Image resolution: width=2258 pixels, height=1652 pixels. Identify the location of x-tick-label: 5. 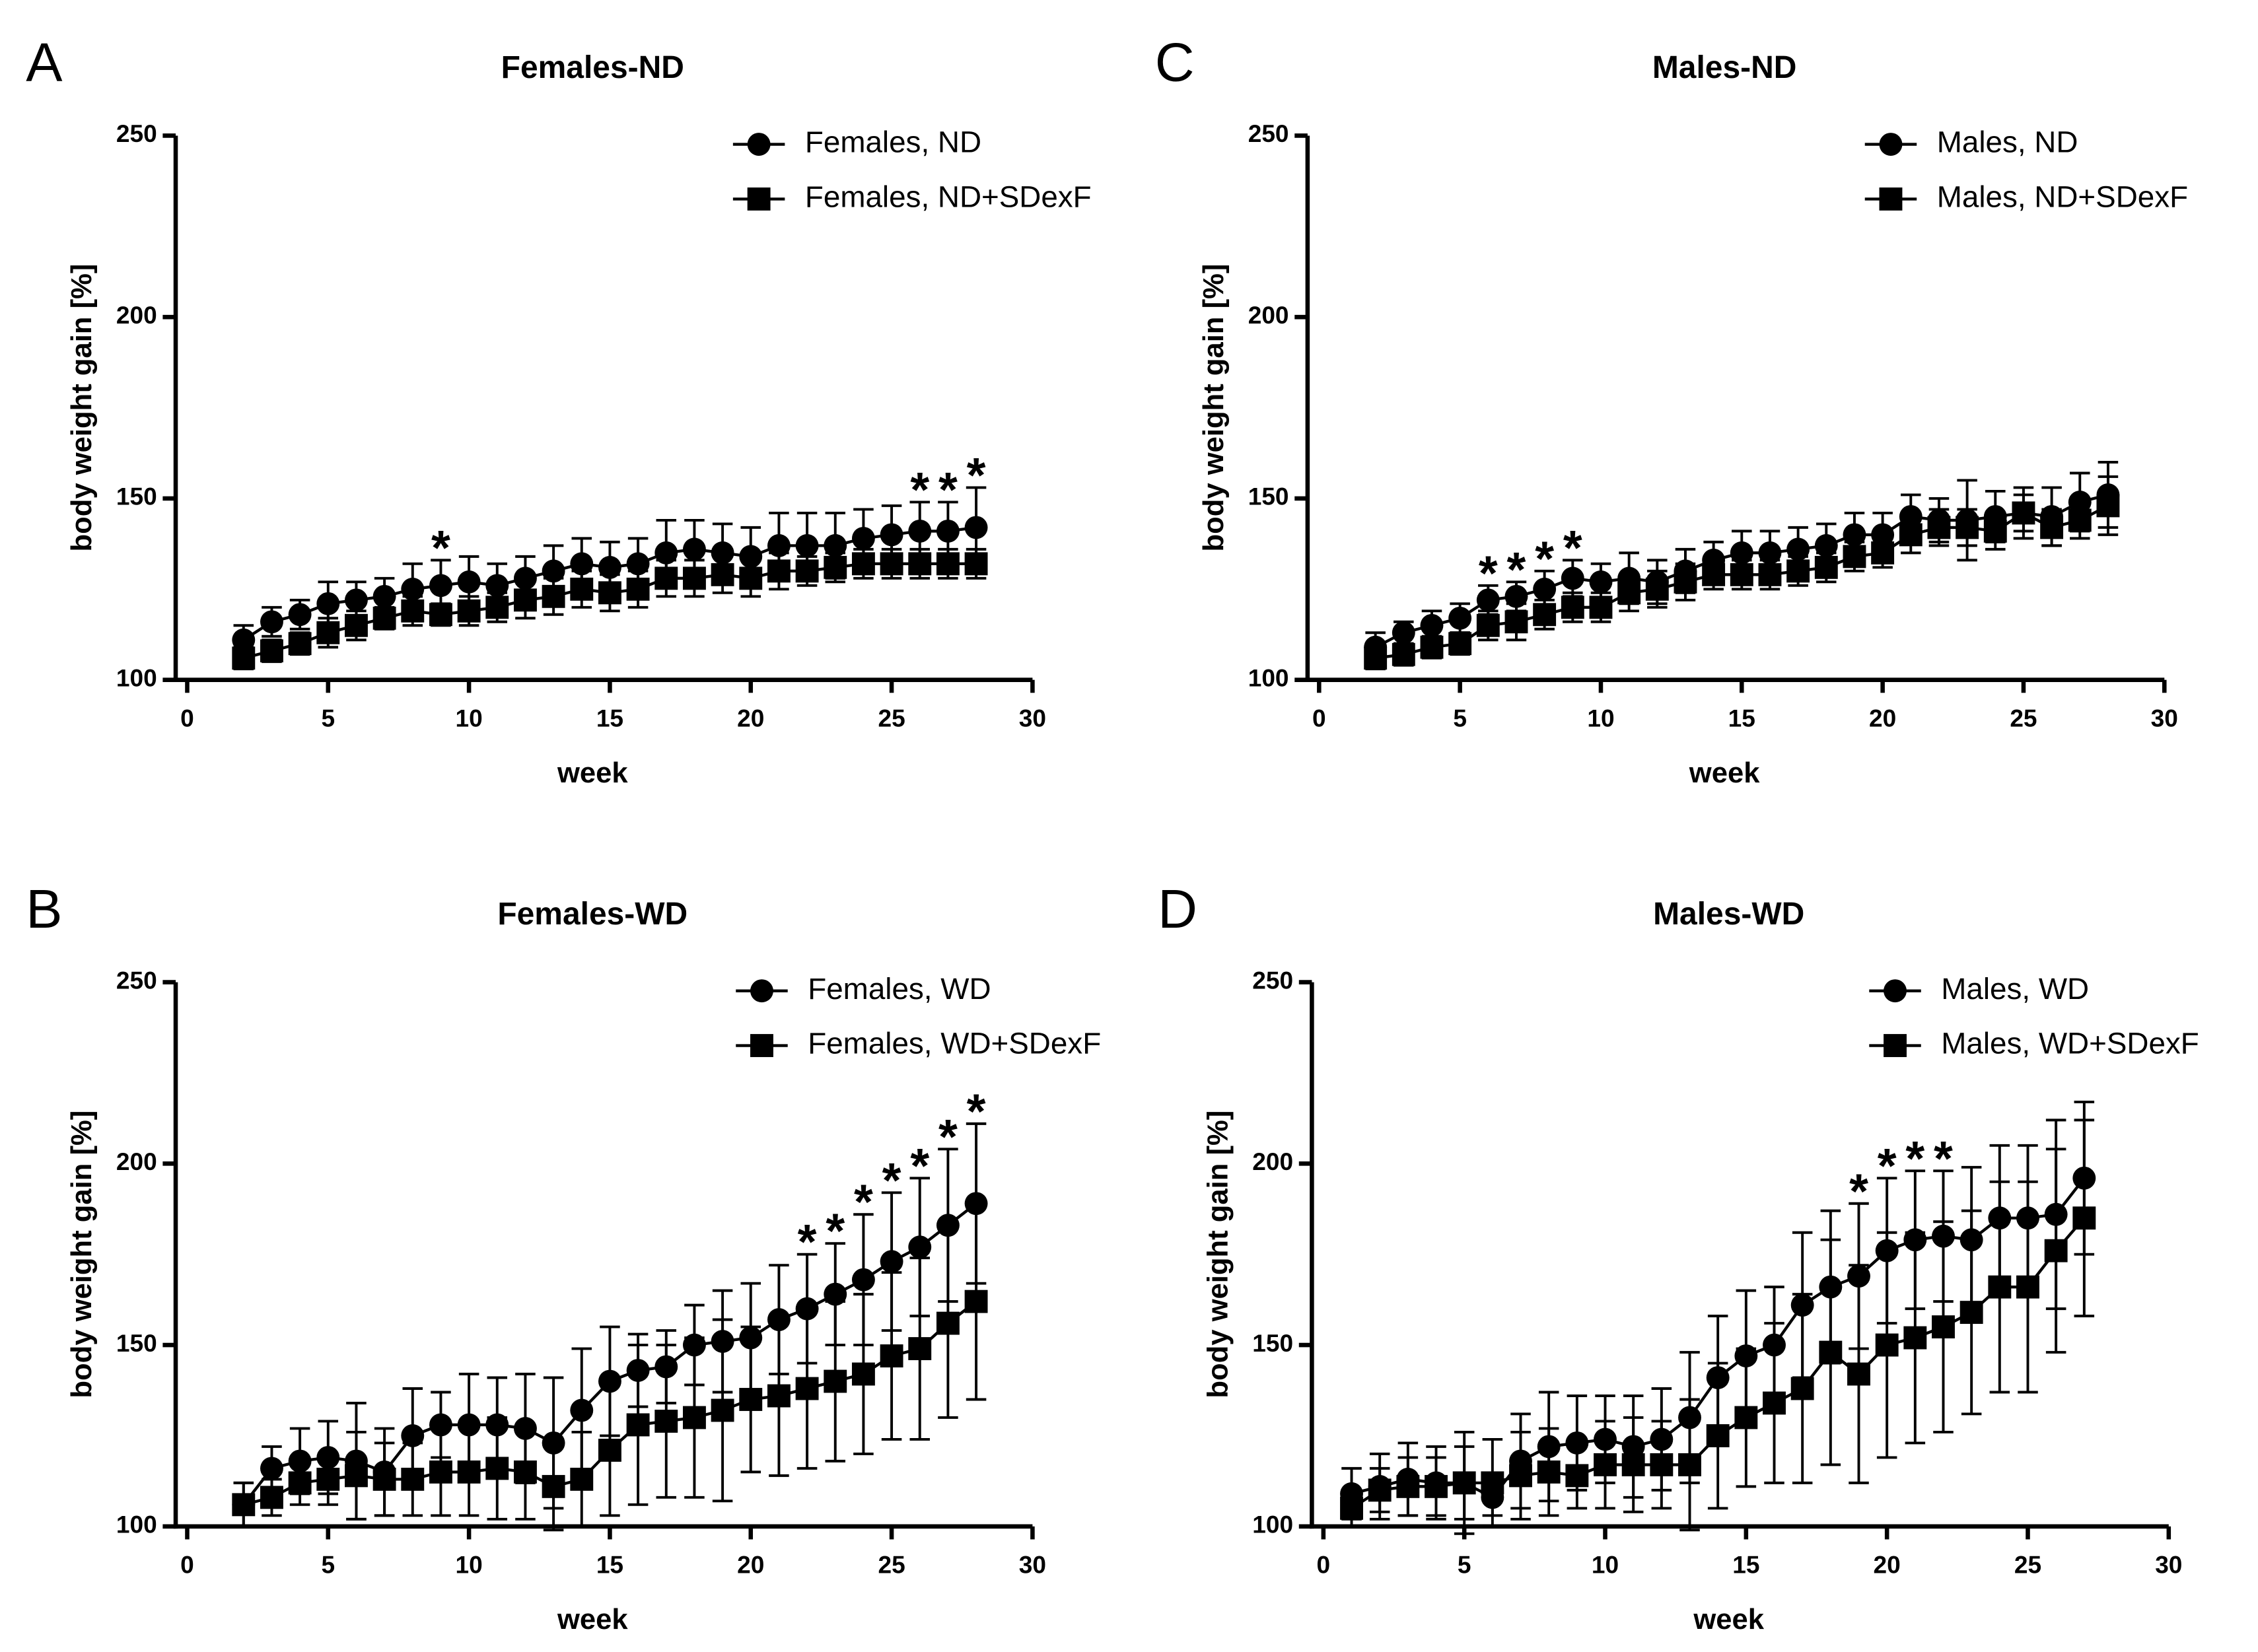
(328, 1565).